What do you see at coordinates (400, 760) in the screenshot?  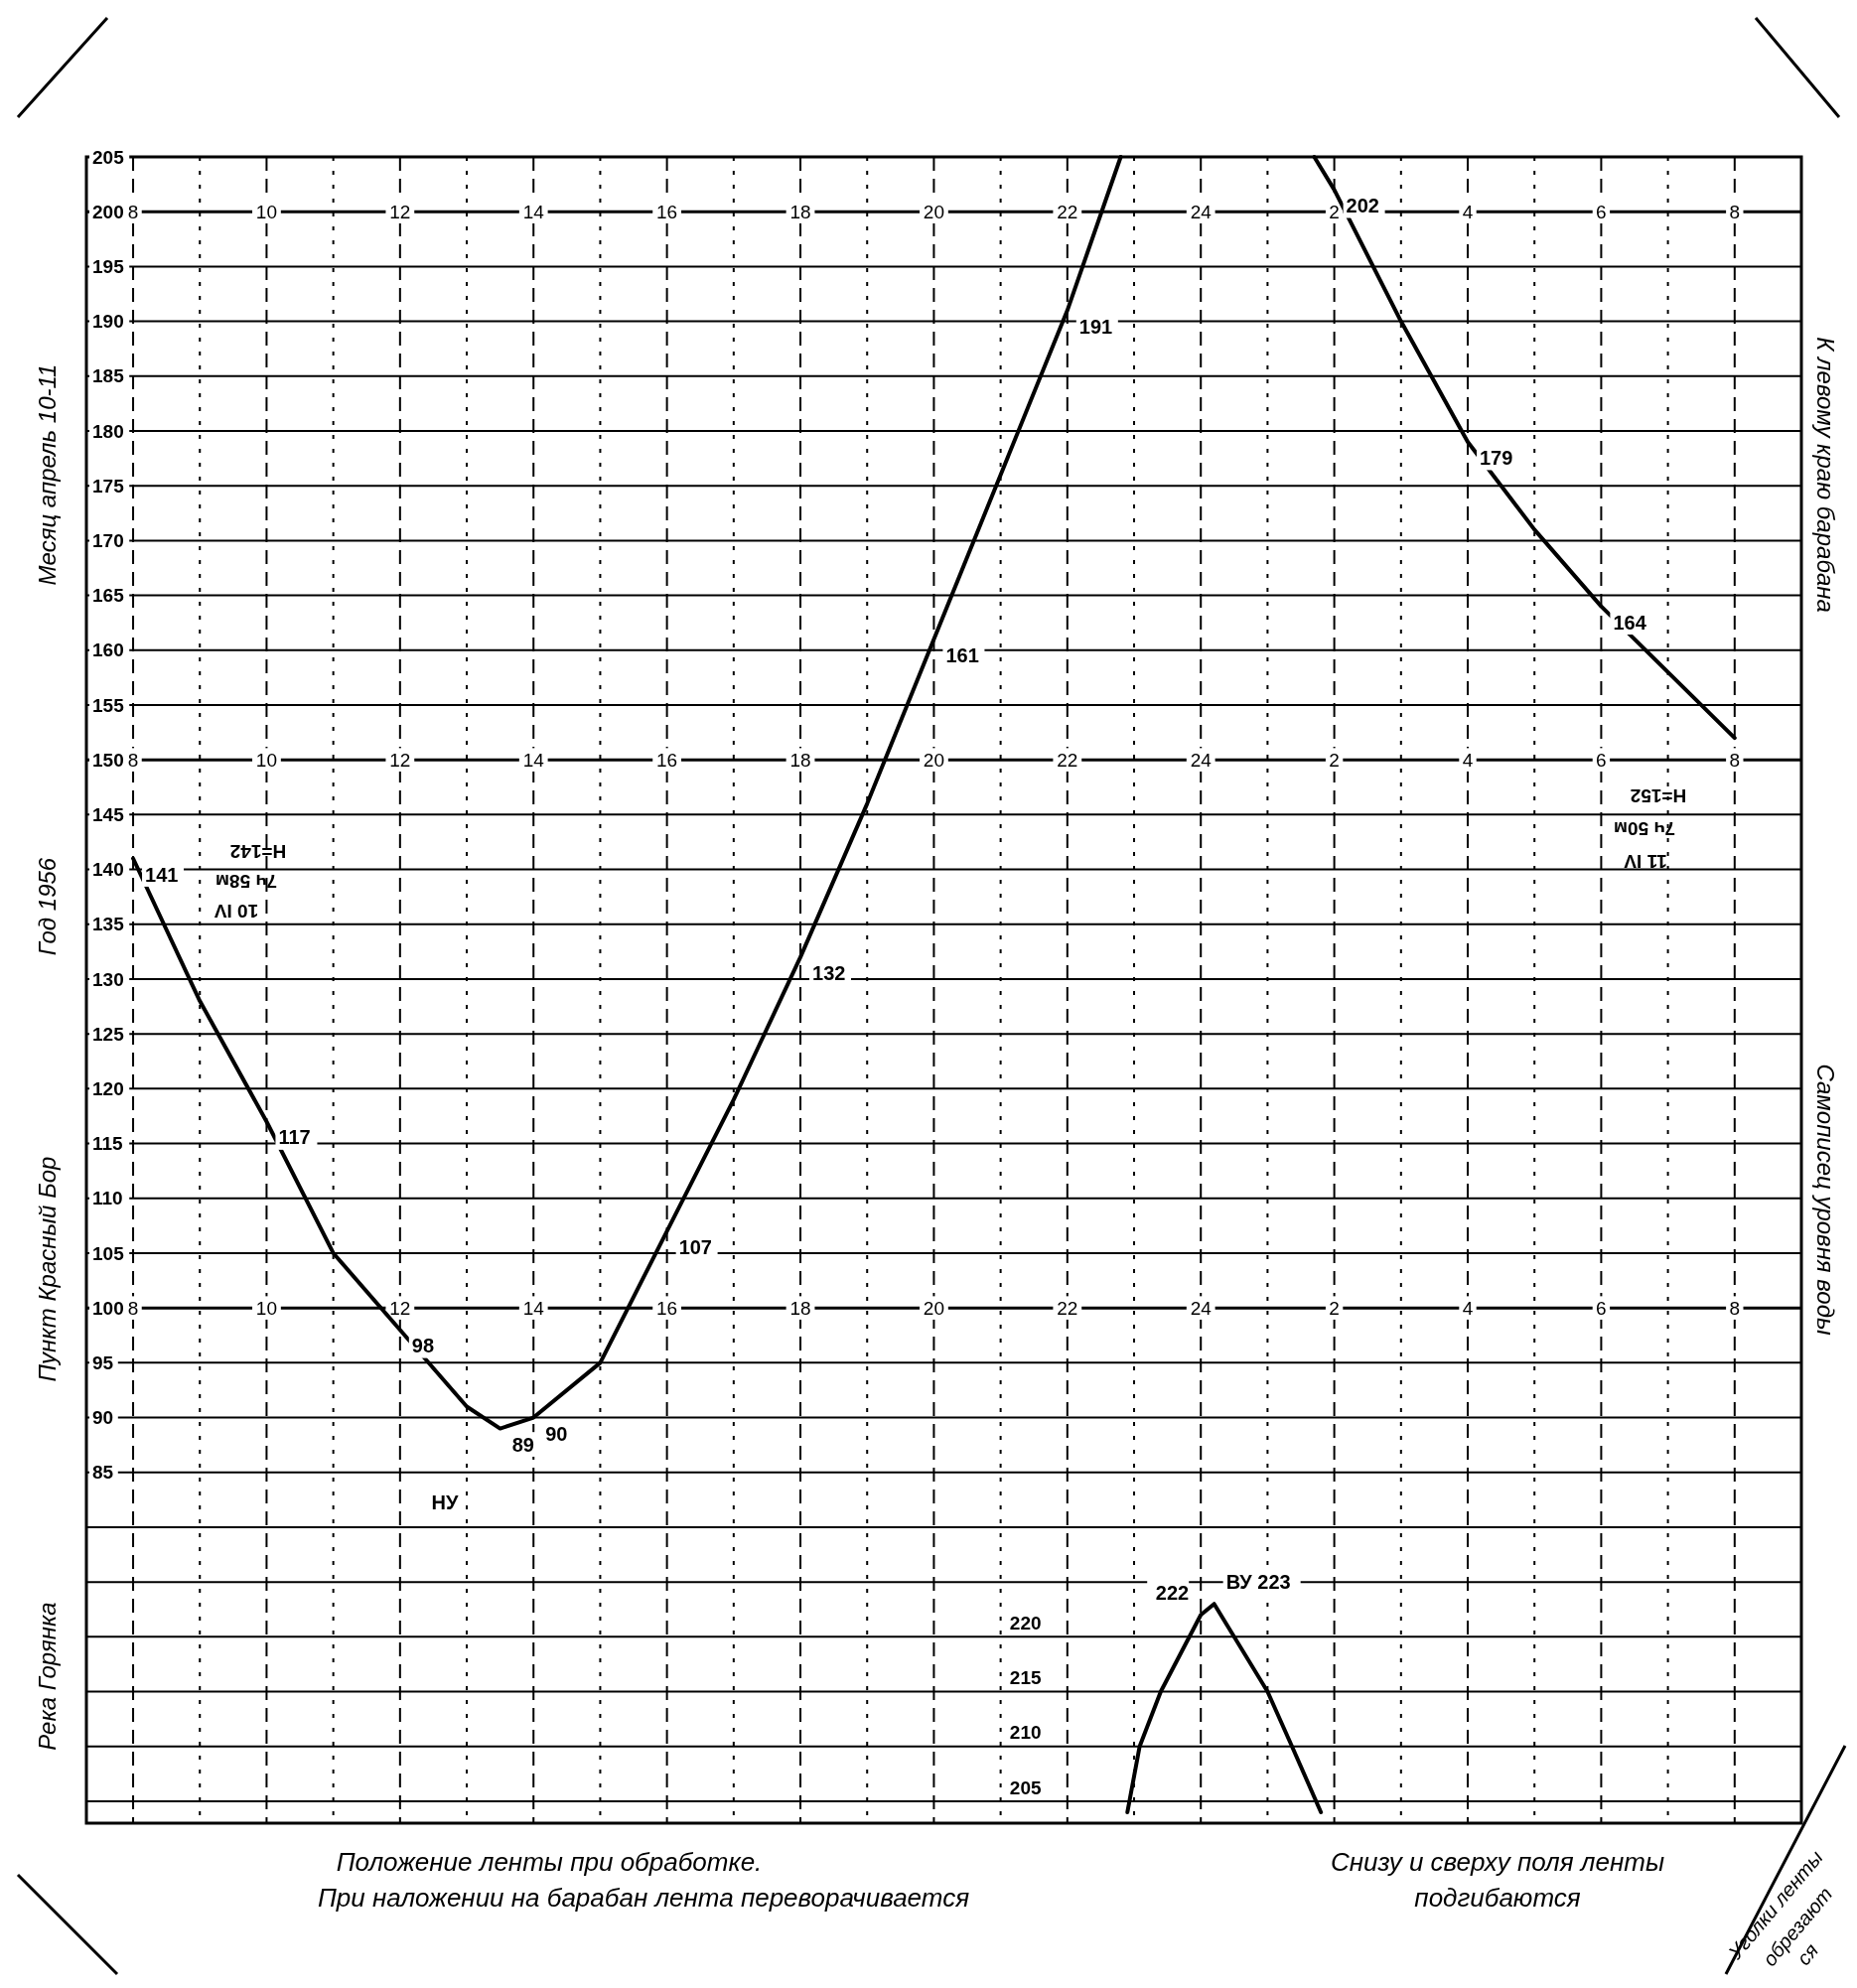 I see `annotation: 12` at bounding box center [400, 760].